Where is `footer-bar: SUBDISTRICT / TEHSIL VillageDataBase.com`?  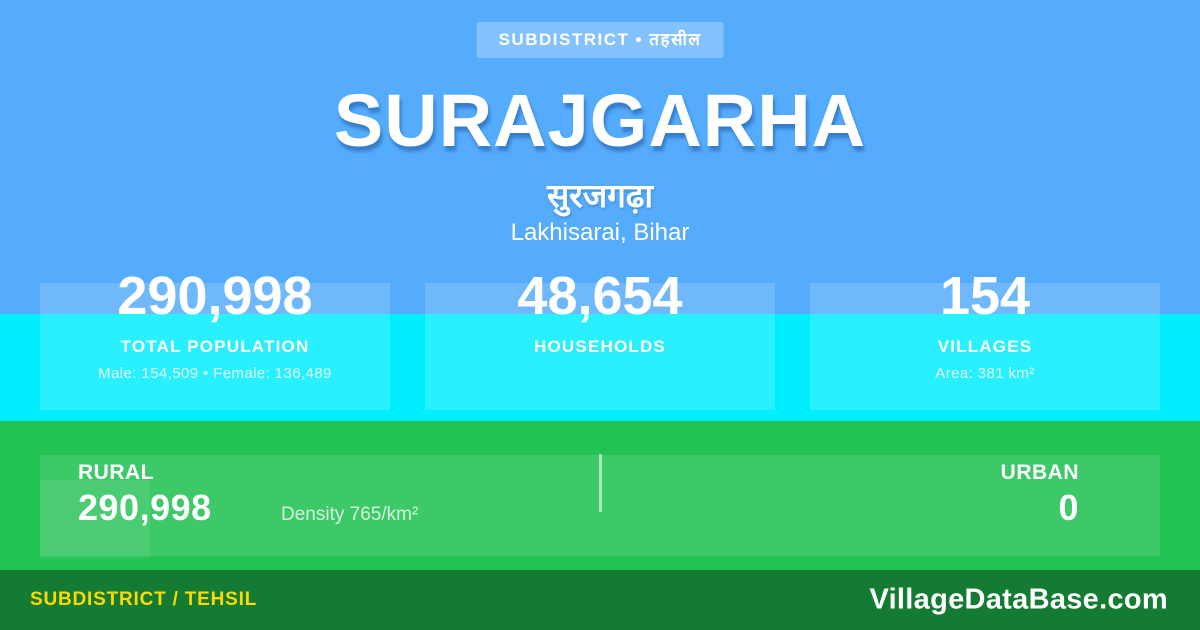 footer-bar: SUBDISTRICT / TEHSIL VillageDataBase.com is located at coordinates (600, 600).